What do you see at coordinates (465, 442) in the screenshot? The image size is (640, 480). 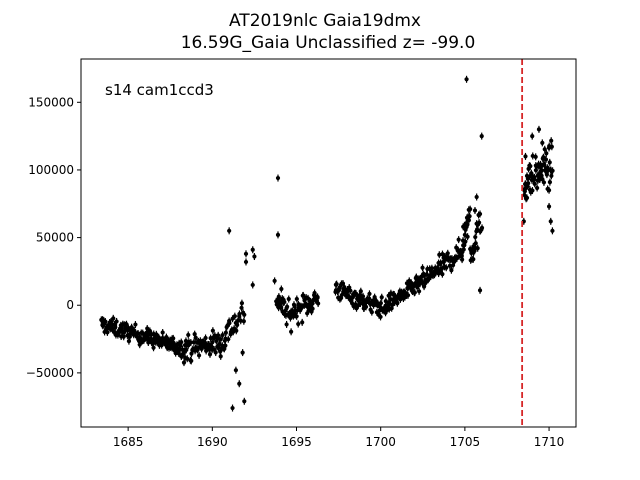 I see `x-tick-label: 1705` at bounding box center [465, 442].